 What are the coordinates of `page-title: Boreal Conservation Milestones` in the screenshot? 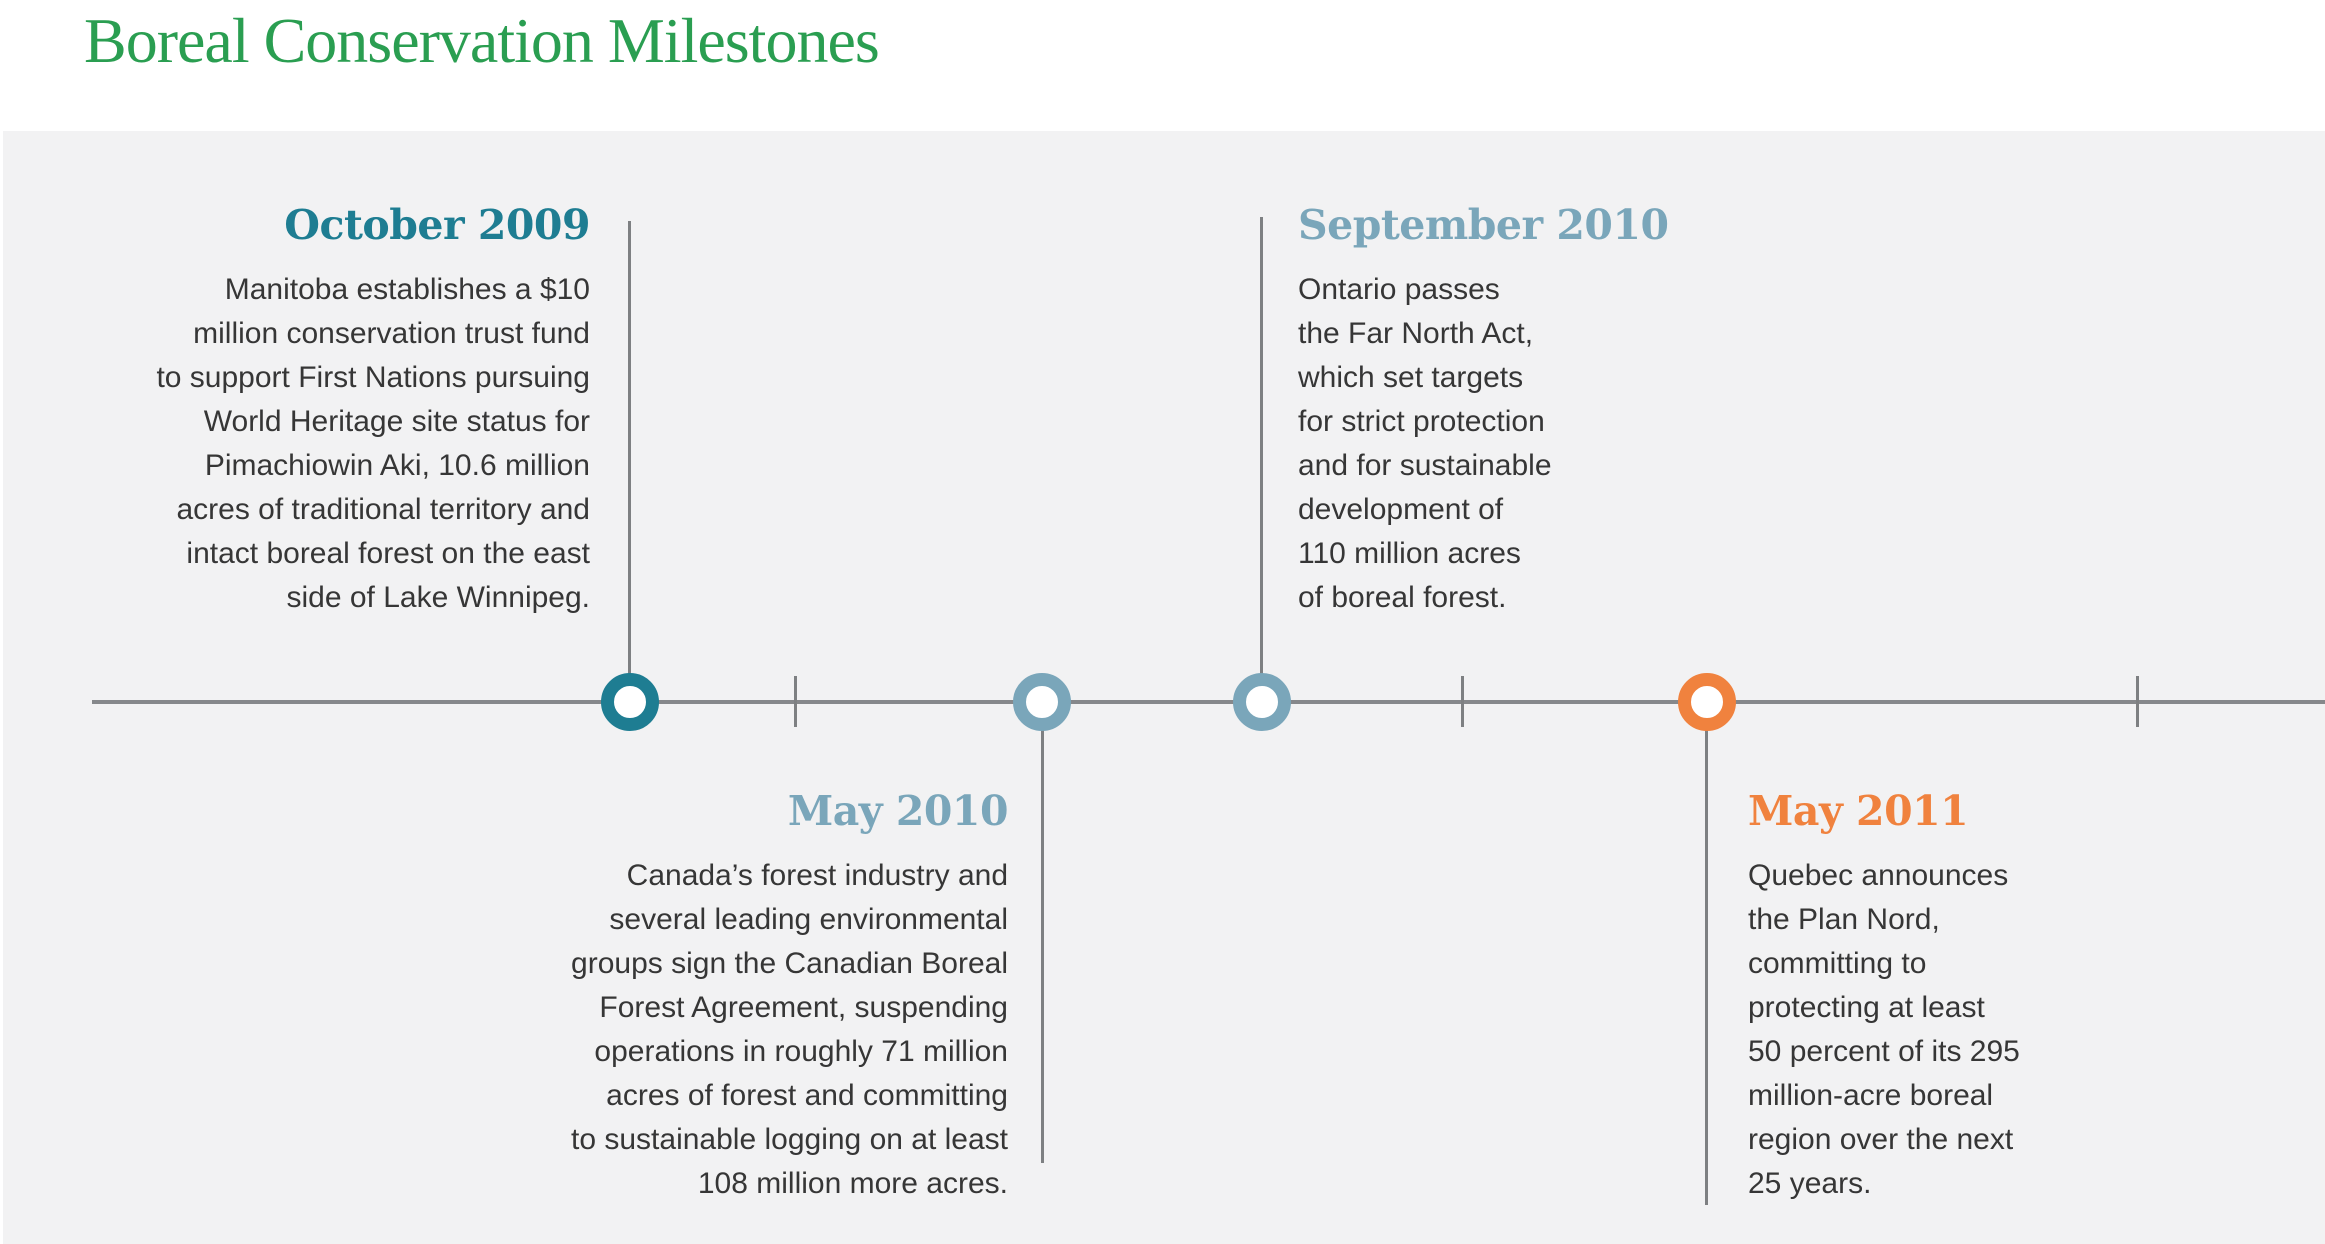 It's located at (482, 40).